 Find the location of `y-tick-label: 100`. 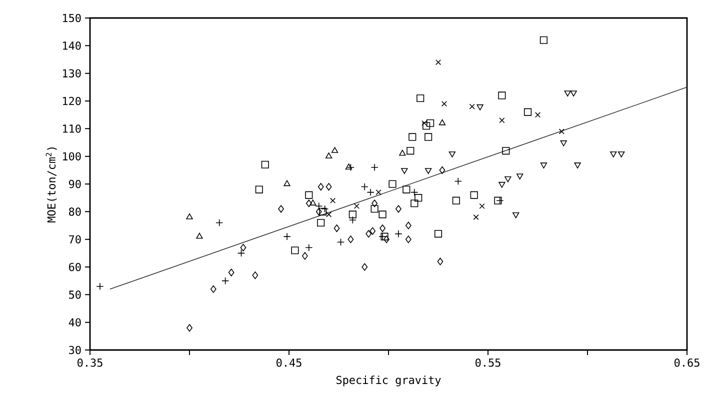

y-tick-label: 100 is located at coordinates (72, 156).